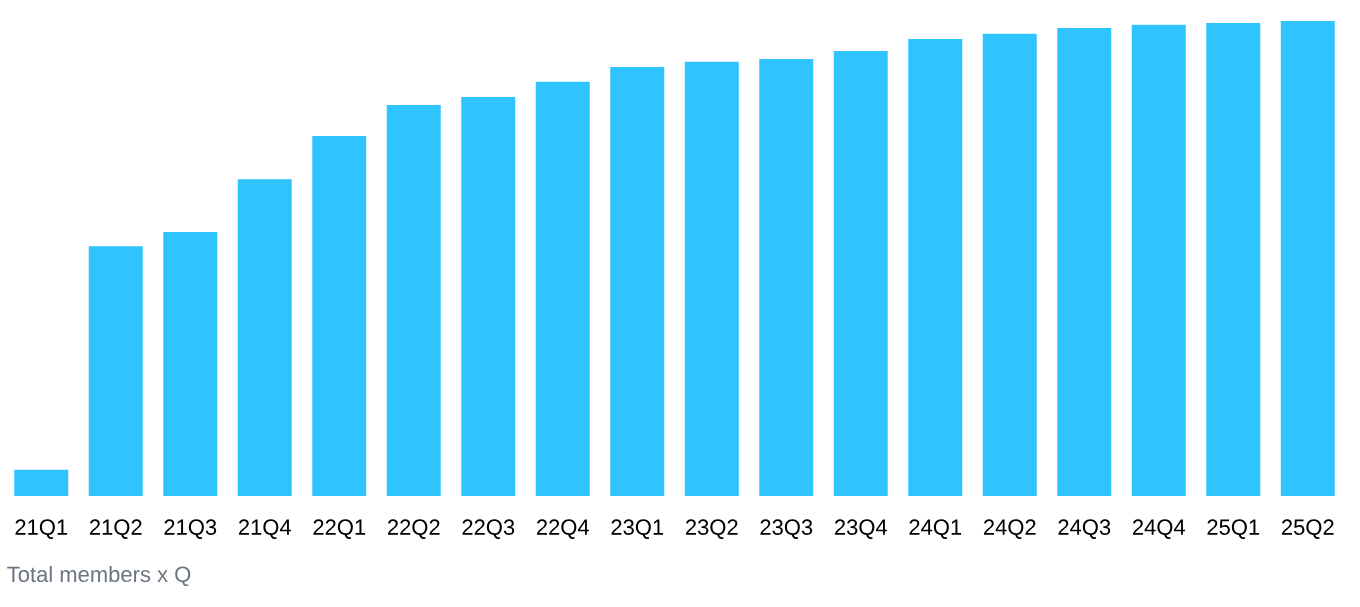  I want to click on x-tick-label: 21Q2, so click(115, 529).